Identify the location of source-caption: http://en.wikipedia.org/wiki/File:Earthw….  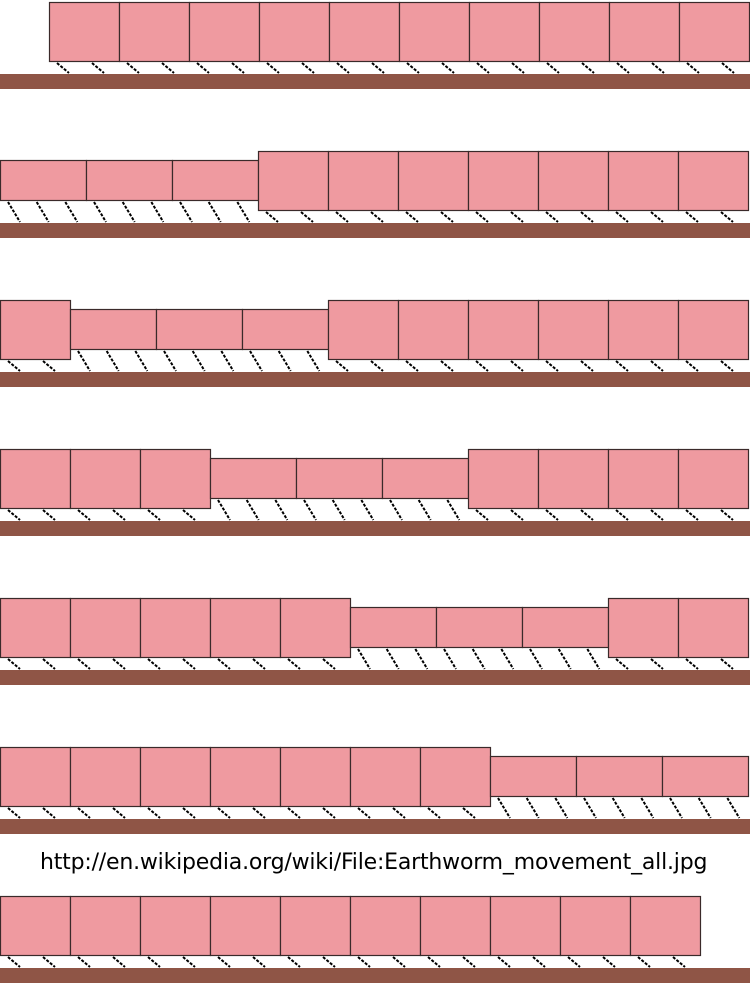
(374, 862).